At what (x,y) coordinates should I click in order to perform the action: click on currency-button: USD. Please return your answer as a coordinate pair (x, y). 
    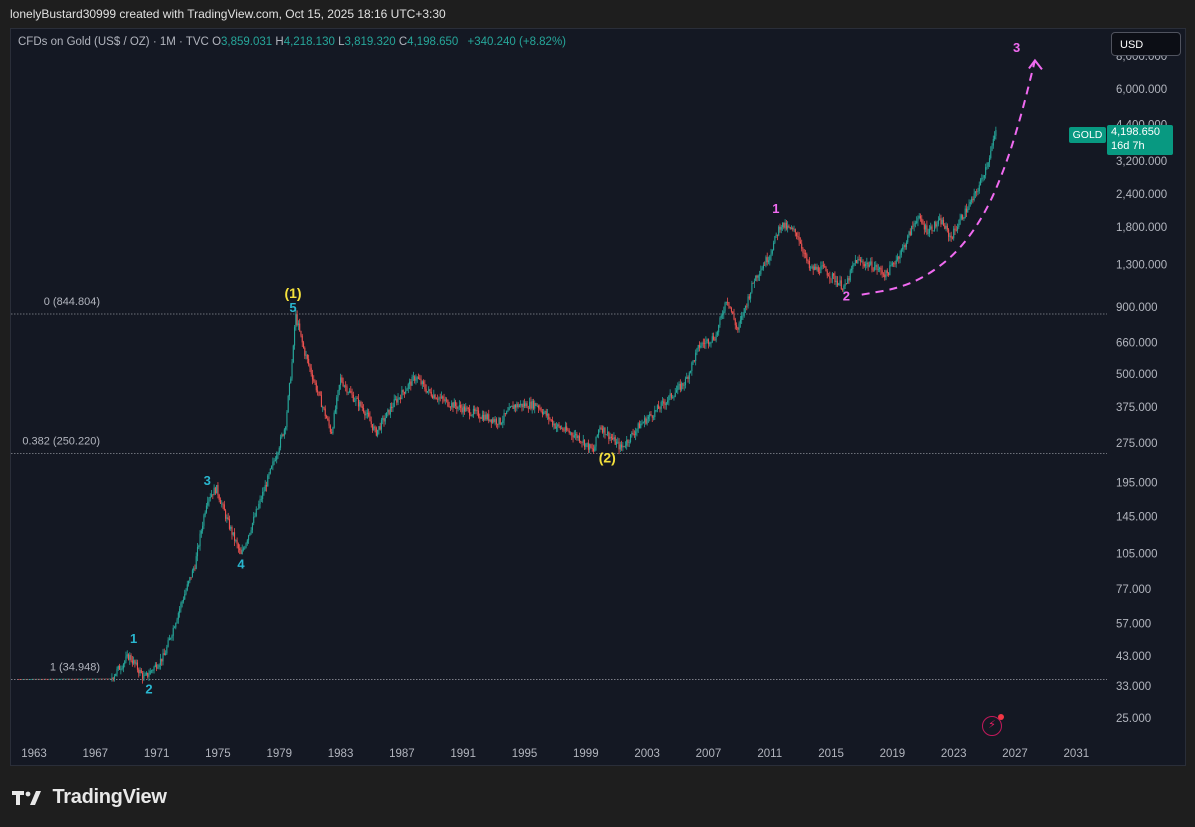
    Looking at the image, I should click on (1146, 44).